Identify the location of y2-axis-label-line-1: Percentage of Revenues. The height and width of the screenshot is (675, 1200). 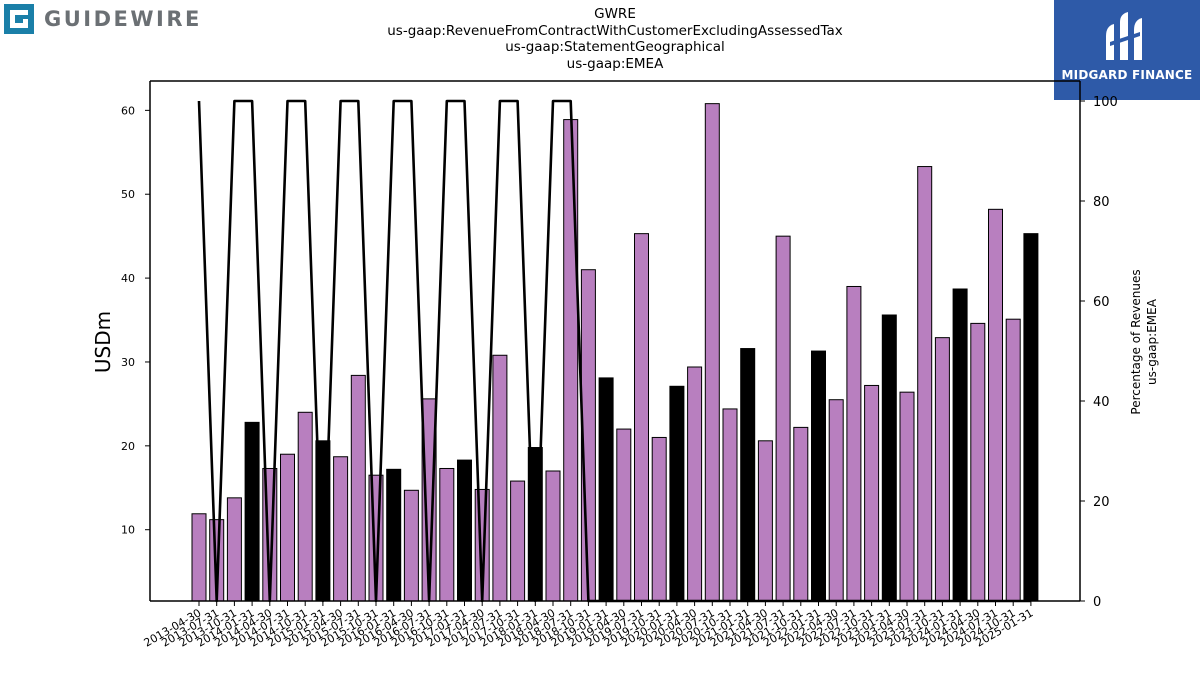
(1136, 341).